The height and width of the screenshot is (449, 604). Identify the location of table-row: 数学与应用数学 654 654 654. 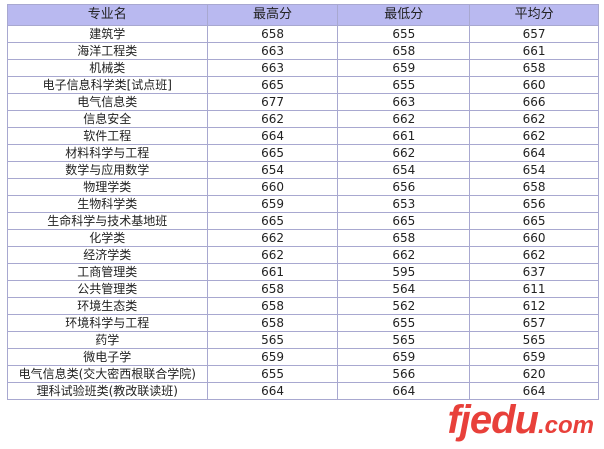
(303, 170).